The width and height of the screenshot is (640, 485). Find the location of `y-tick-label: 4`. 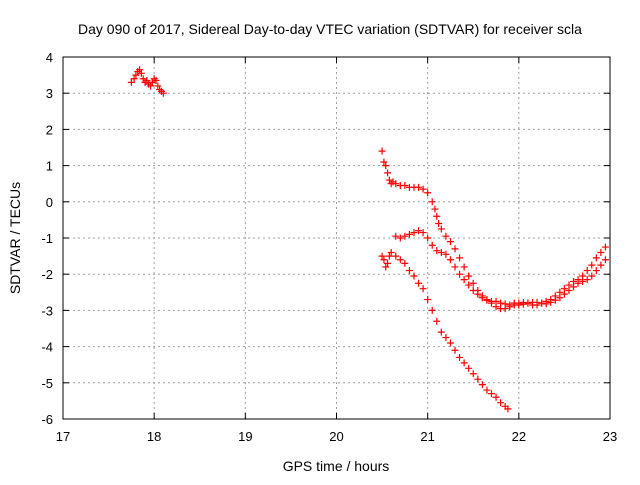

y-tick-label: 4 is located at coordinates (49, 57).